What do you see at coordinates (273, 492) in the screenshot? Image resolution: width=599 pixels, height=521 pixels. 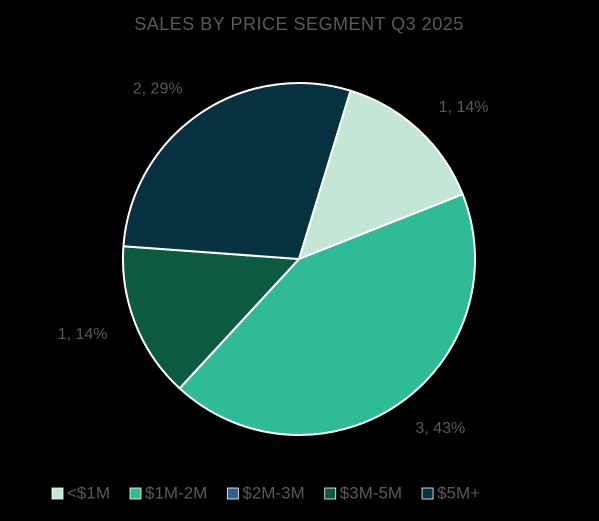 I see `legend-label: $2M-3M` at bounding box center [273, 492].